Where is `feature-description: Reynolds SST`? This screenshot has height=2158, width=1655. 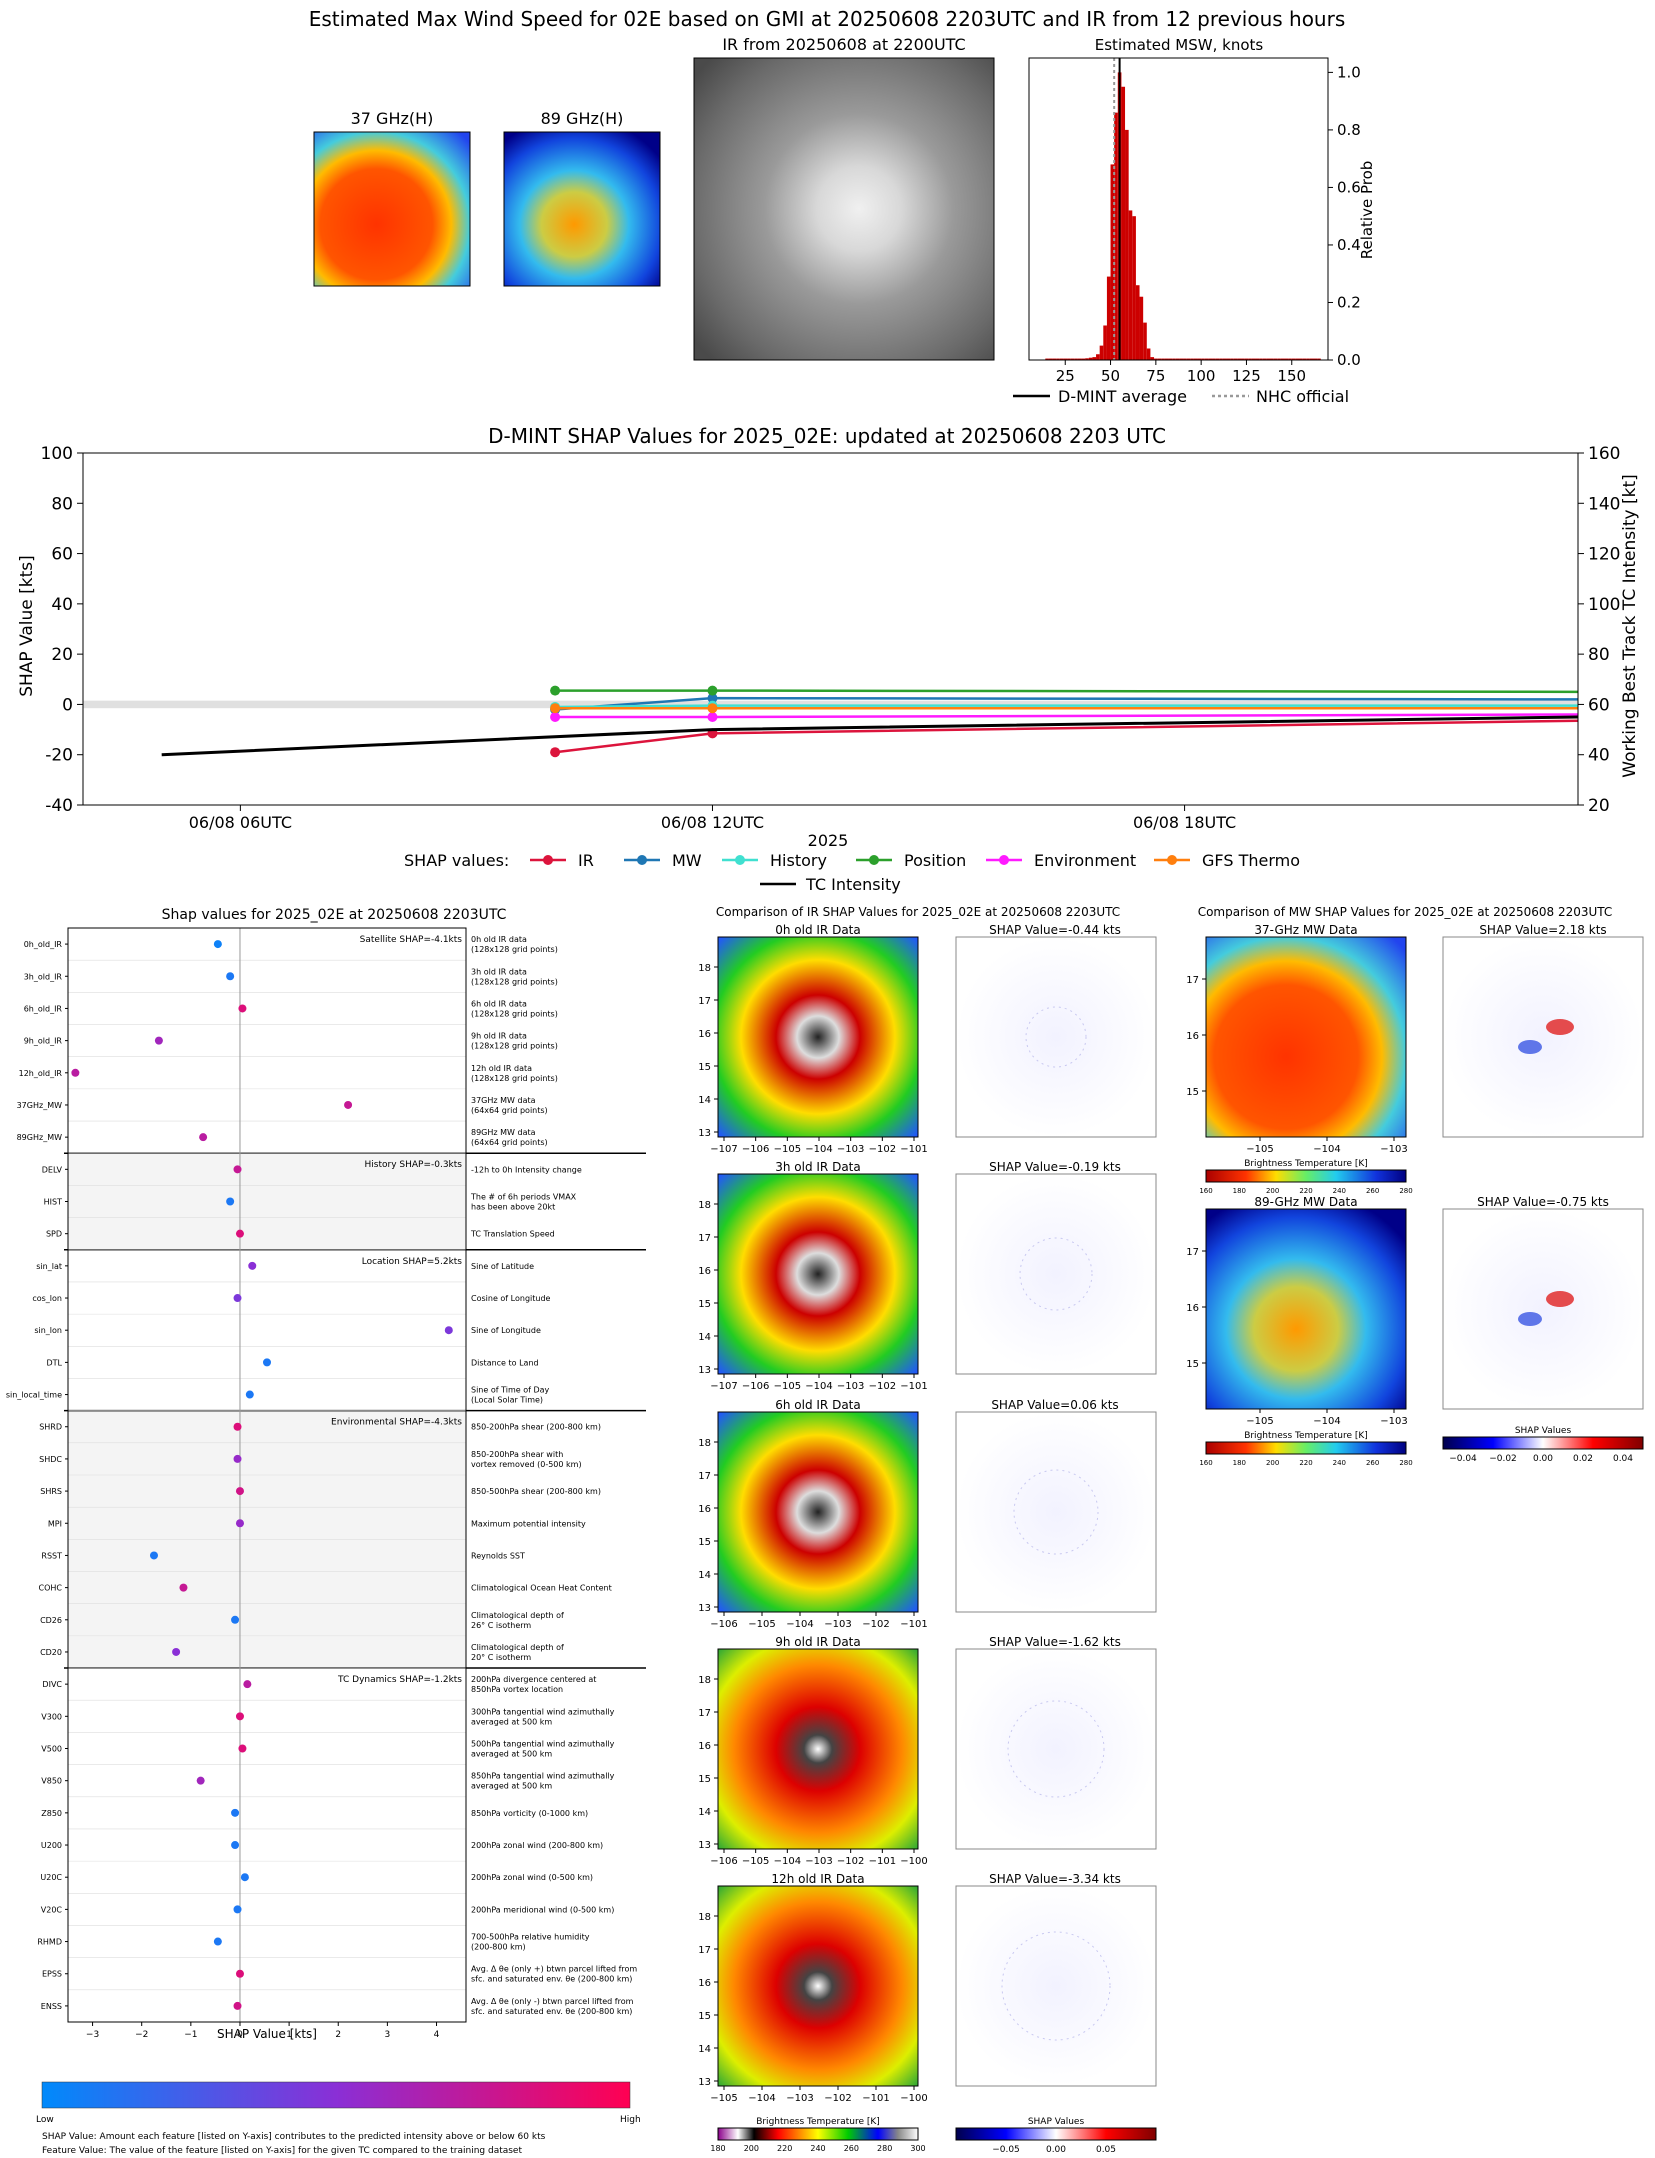
feature-description: Reynolds SST is located at coordinates (498, 1555).